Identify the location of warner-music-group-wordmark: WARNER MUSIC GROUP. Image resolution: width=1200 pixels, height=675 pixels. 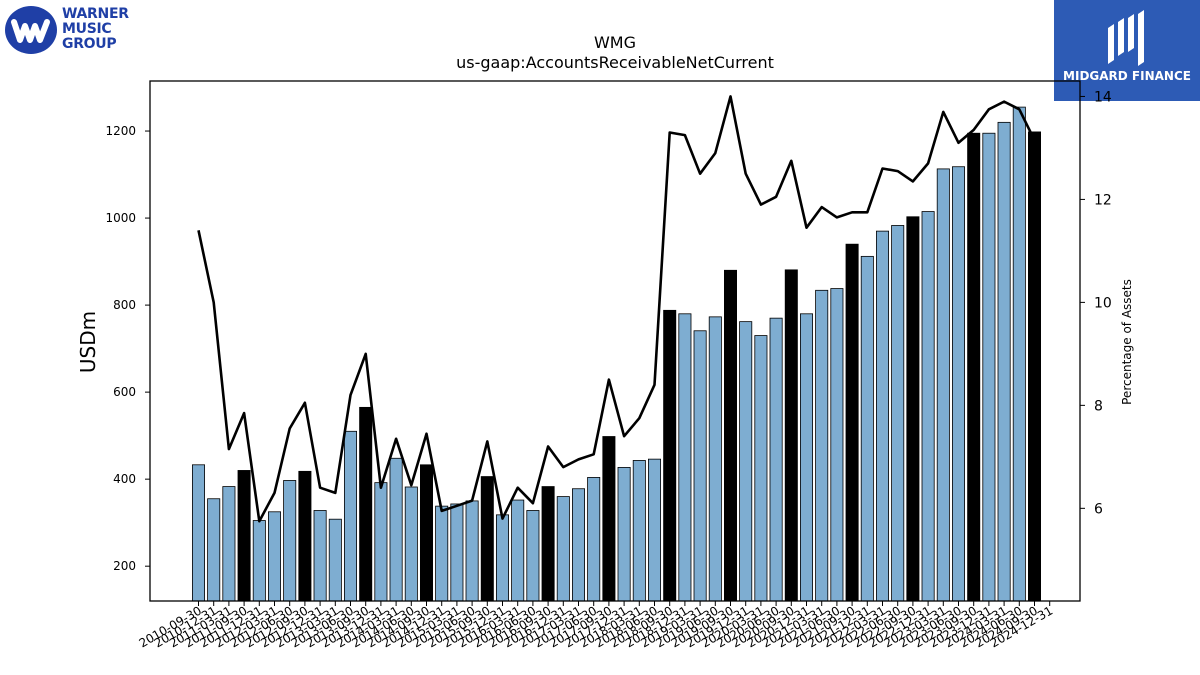
(95, 29).